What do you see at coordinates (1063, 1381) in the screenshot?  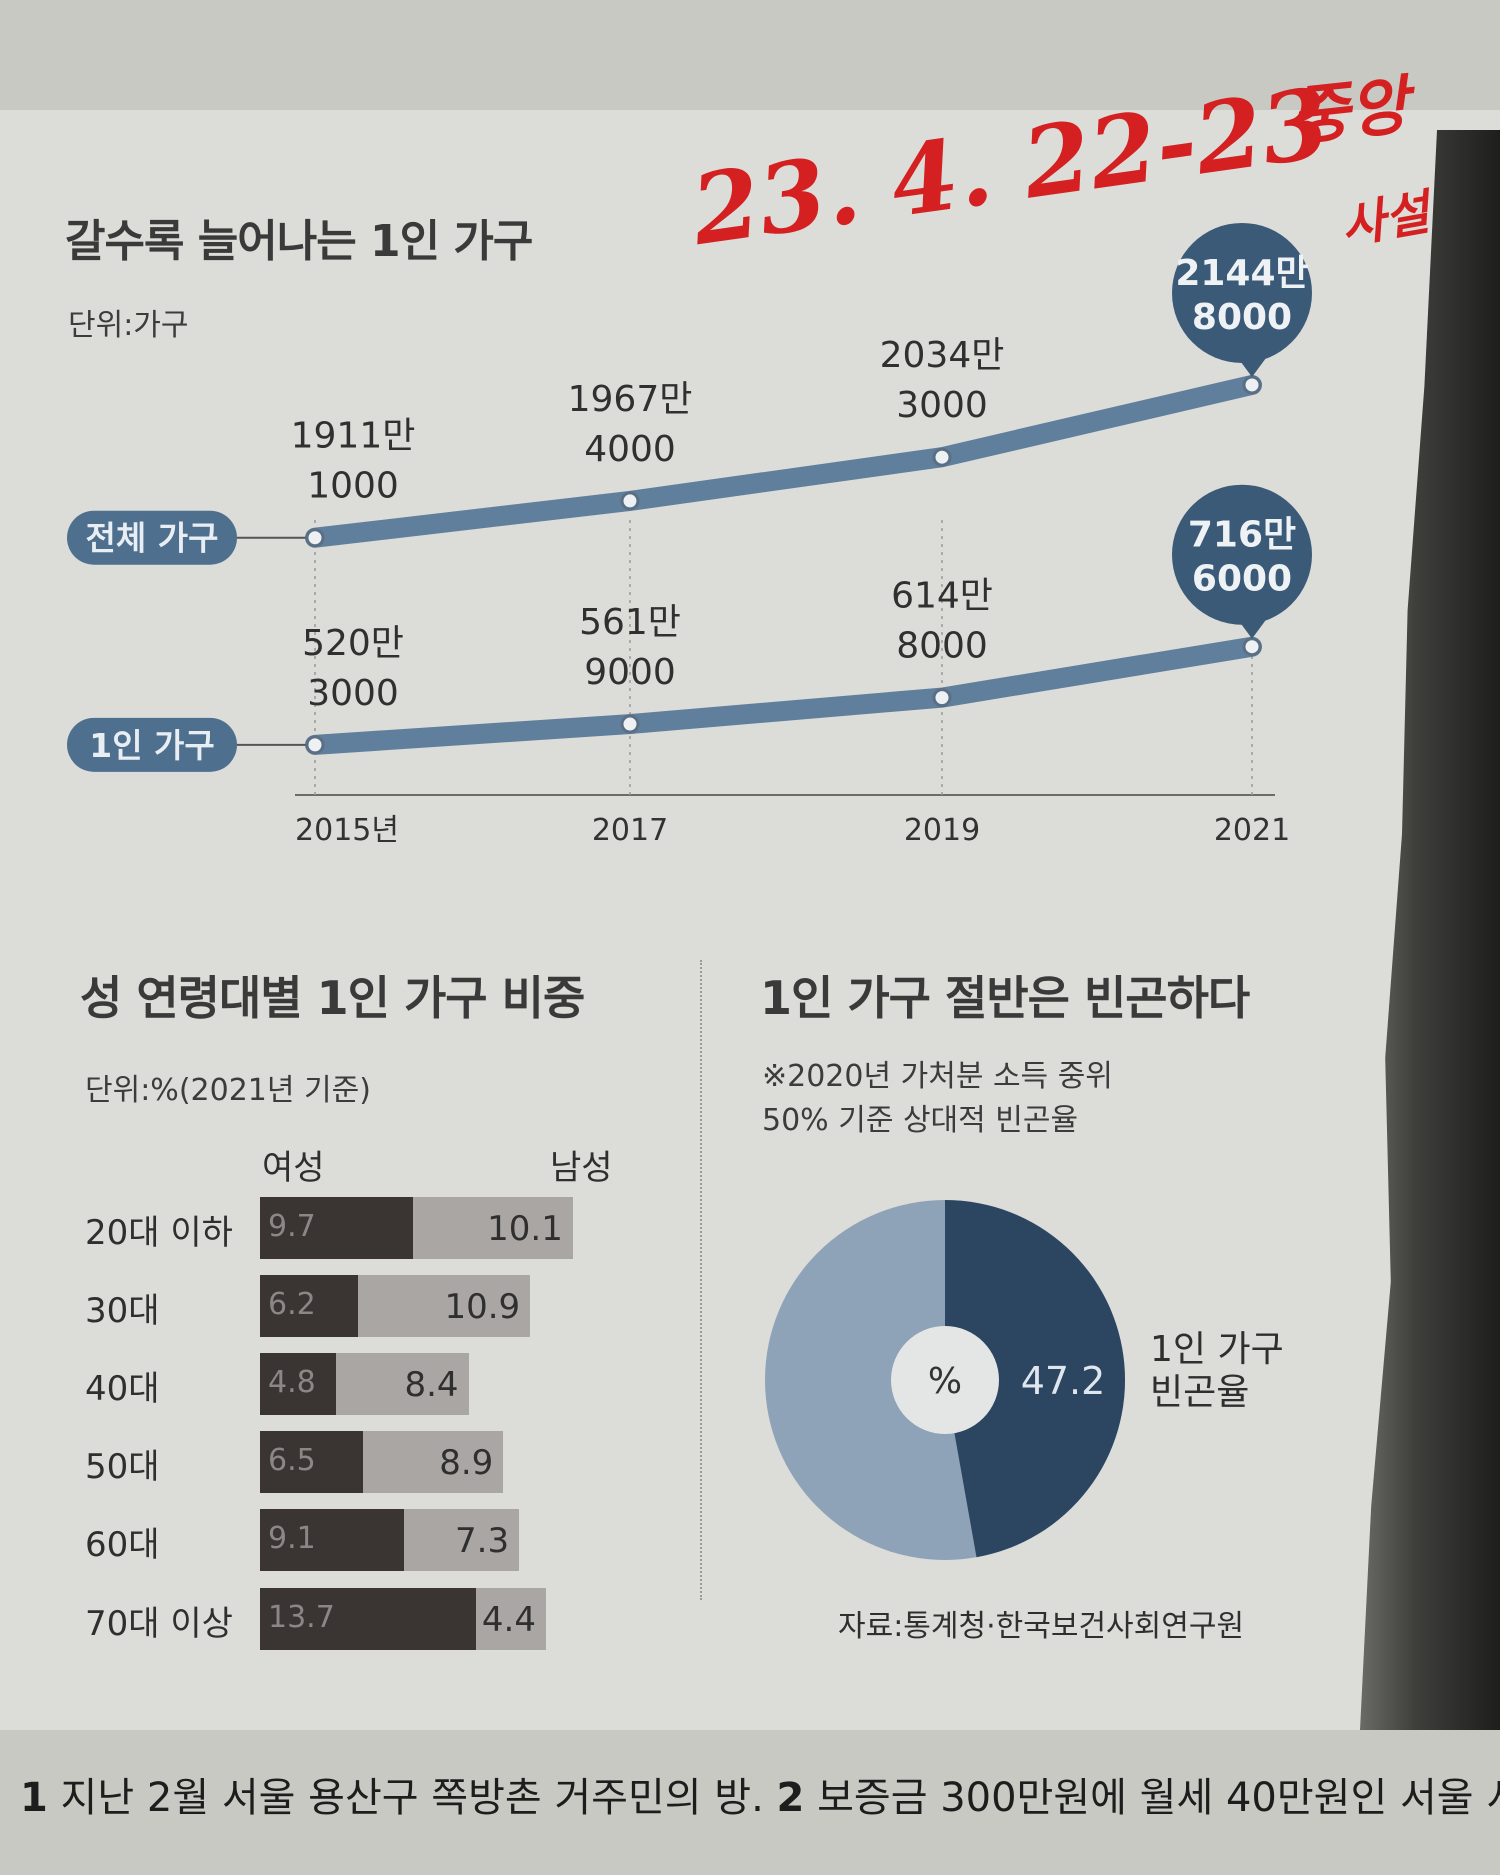 I see `donut-value-label: 47.2` at bounding box center [1063, 1381].